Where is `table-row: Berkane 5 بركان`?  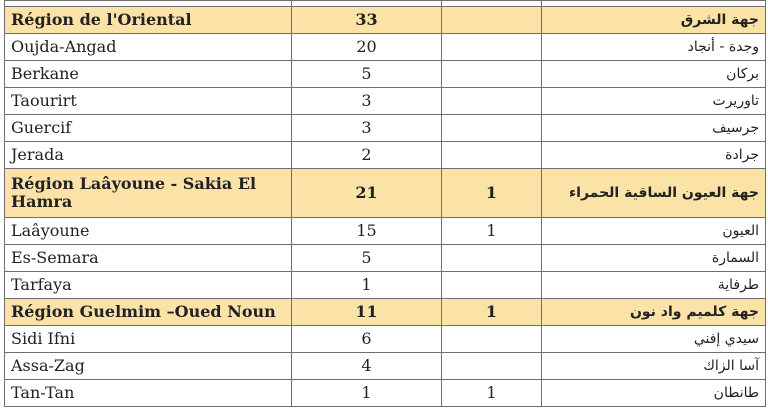
table-row: Berkane 5 بركان is located at coordinates (385, 74).